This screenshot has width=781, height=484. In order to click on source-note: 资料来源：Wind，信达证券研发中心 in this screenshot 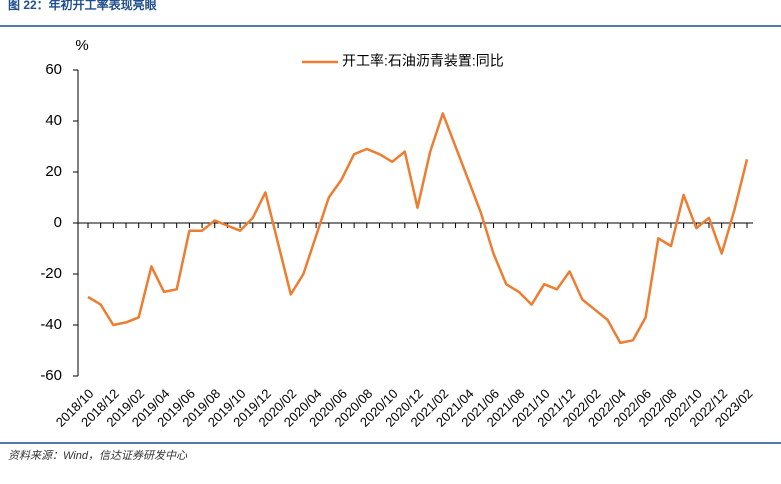, I will do `click(98, 455)`.